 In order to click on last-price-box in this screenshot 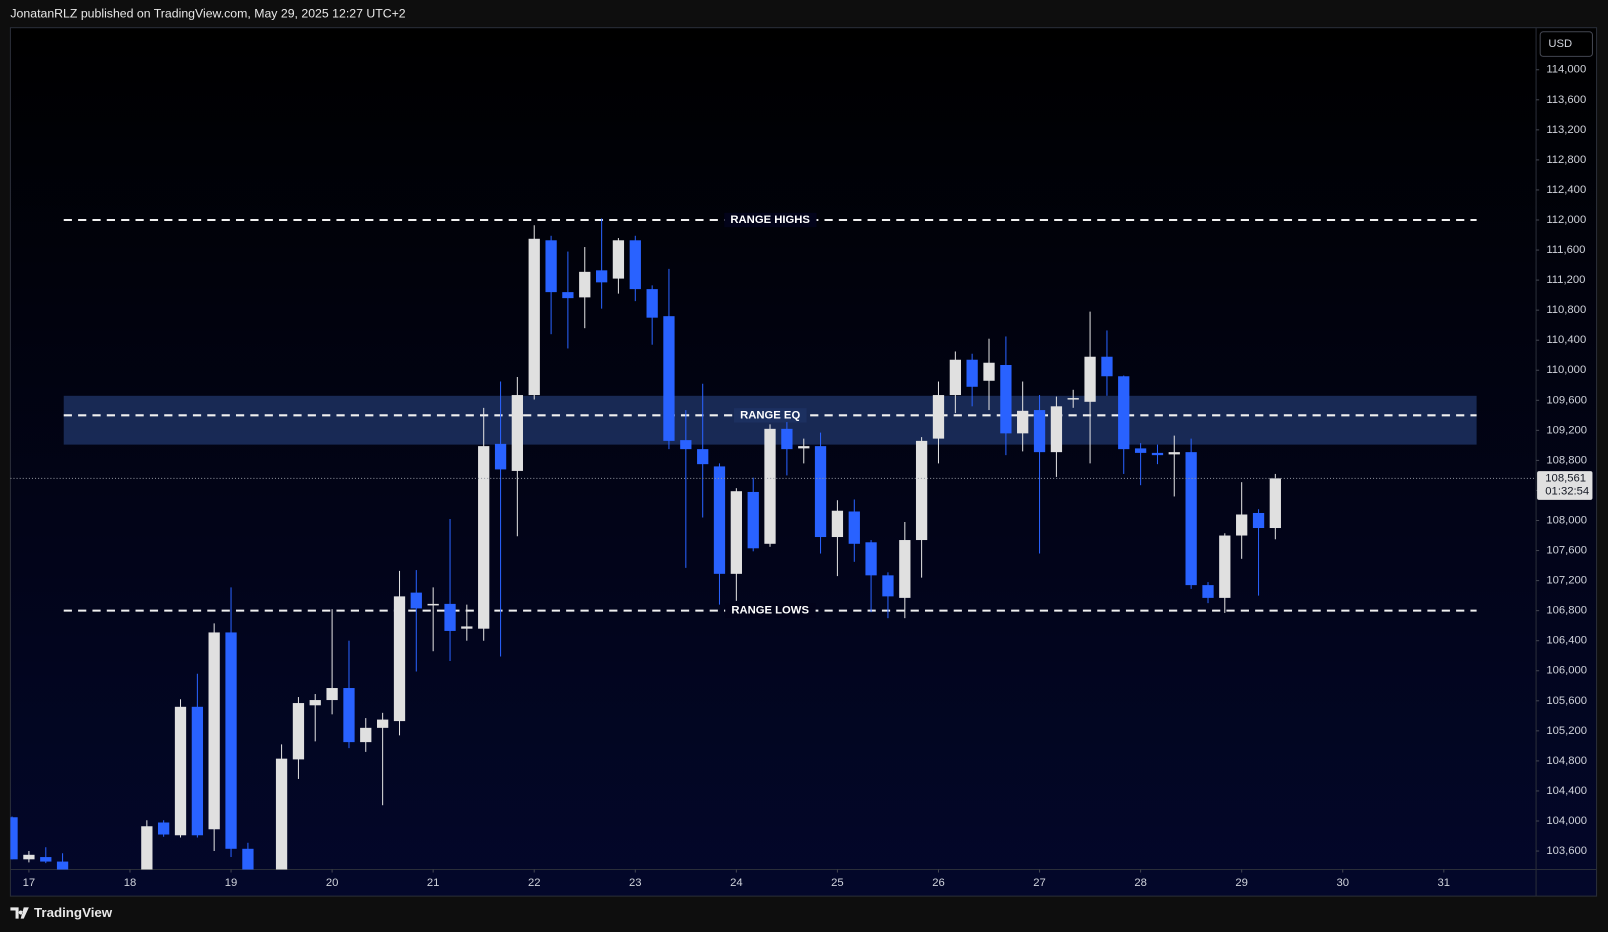, I will do `click(1565, 485)`.